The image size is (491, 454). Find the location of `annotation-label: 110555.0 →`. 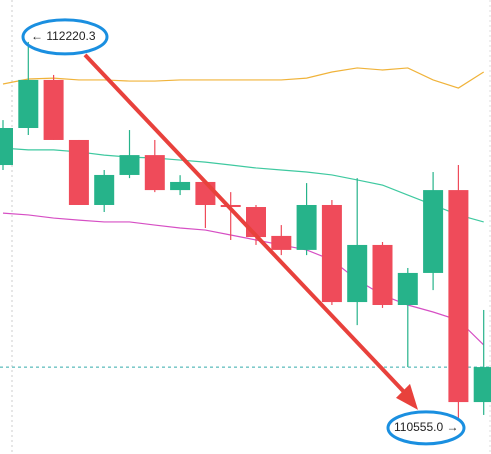

annotation-label: 110555.0 → is located at coordinates (426, 427).